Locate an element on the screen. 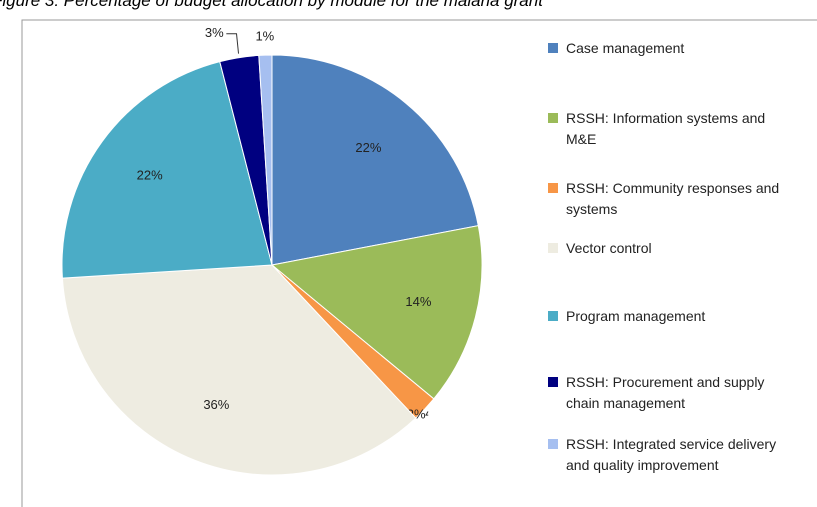 This screenshot has height=507, width=817. legend-item: Case management is located at coordinates (673, 48).